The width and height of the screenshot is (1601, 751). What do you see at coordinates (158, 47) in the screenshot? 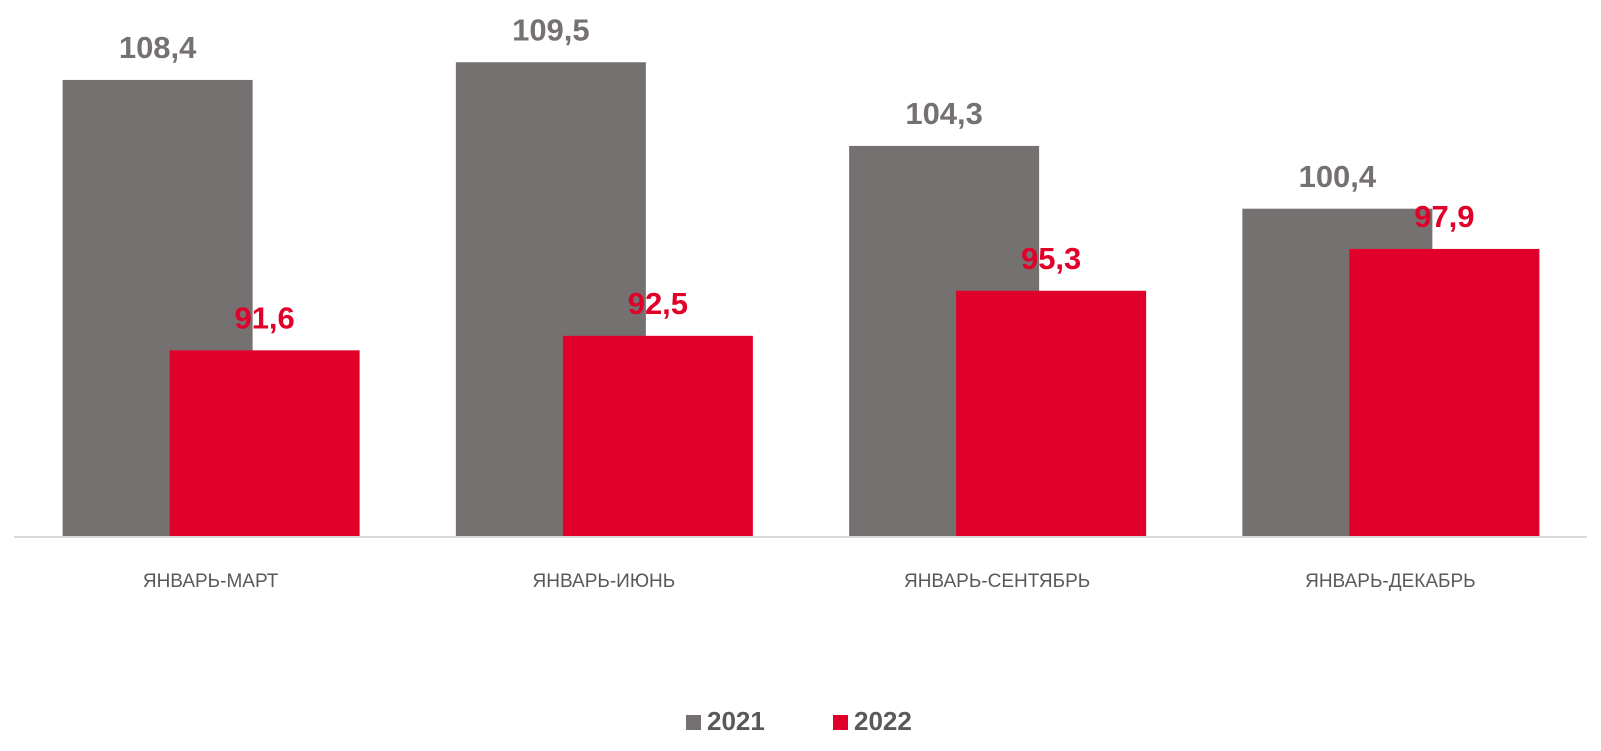
I see `value-label: 108,4` at bounding box center [158, 47].